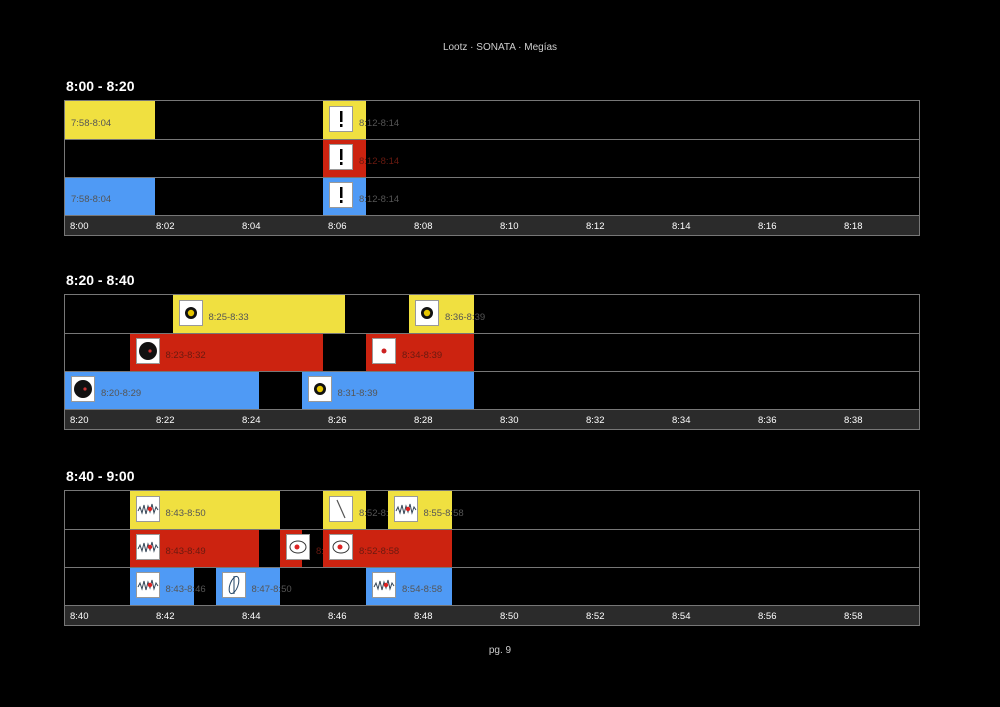 Image resolution: width=1000 pixels, height=707 pixels. Describe the element at coordinates (165, 226) in the screenshot. I see `axis-tick-label: 8:02` at that location.